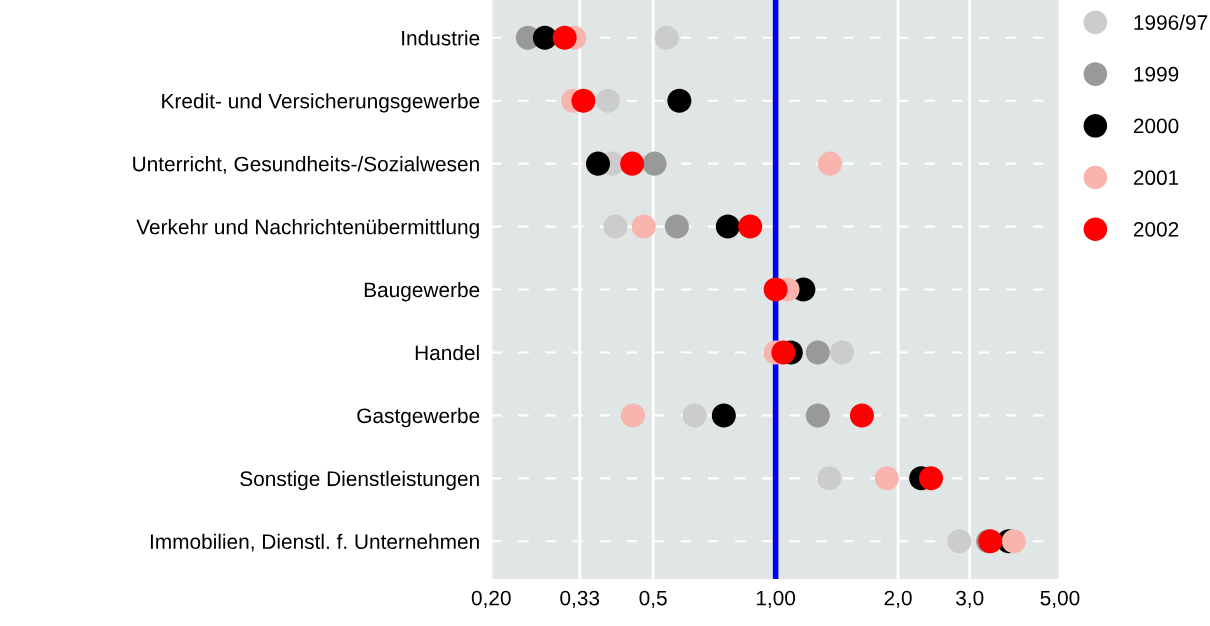  What do you see at coordinates (422, 291) in the screenshot?
I see `y-tick-label: Baugewerbe` at bounding box center [422, 291].